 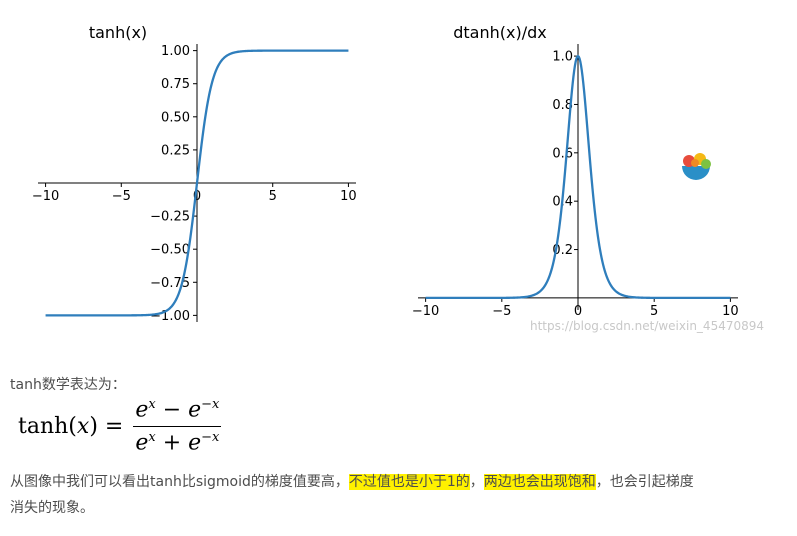 I want to click on formula-fraction: ex − e−x ex + e−x, so click(x=177, y=426).